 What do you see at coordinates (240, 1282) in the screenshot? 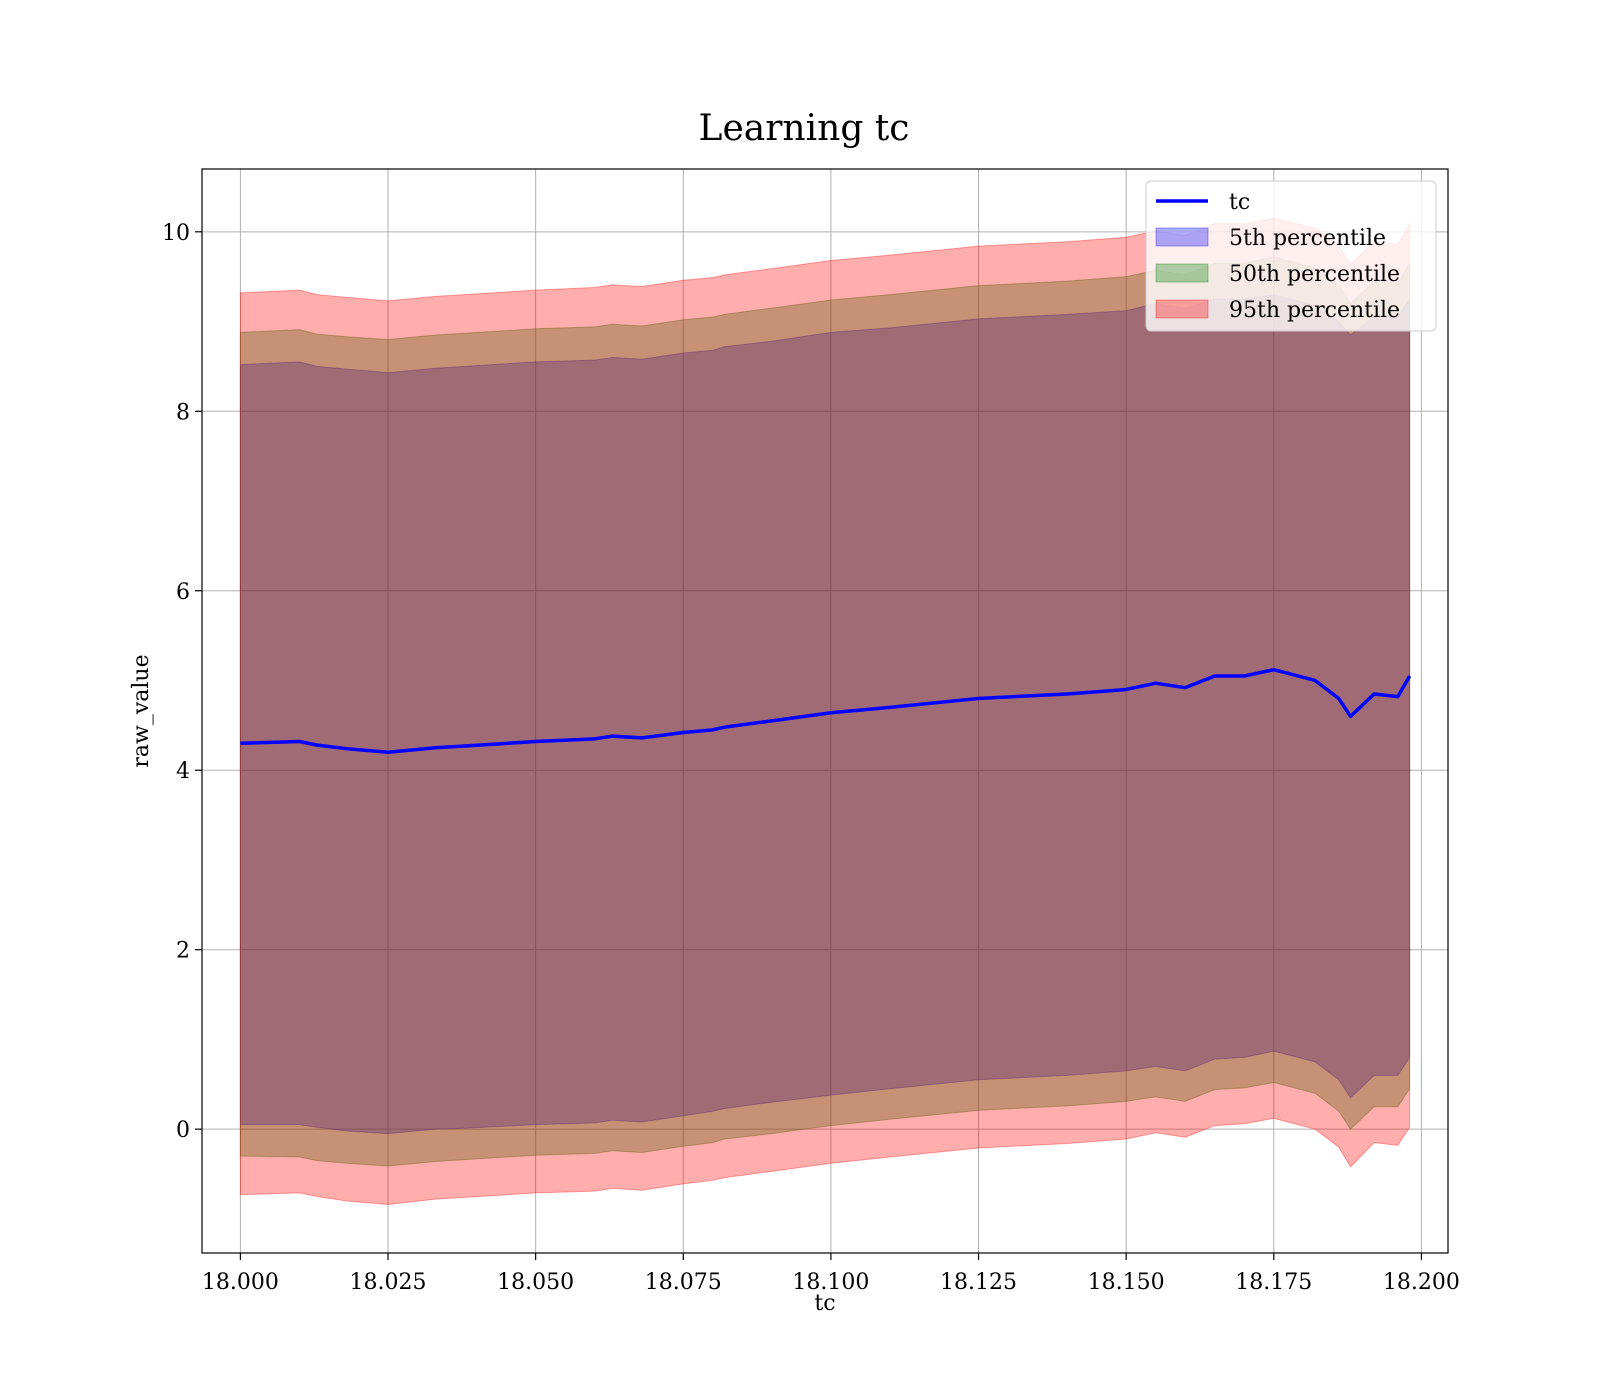
I see `x-tick-label: 18.000` at bounding box center [240, 1282].